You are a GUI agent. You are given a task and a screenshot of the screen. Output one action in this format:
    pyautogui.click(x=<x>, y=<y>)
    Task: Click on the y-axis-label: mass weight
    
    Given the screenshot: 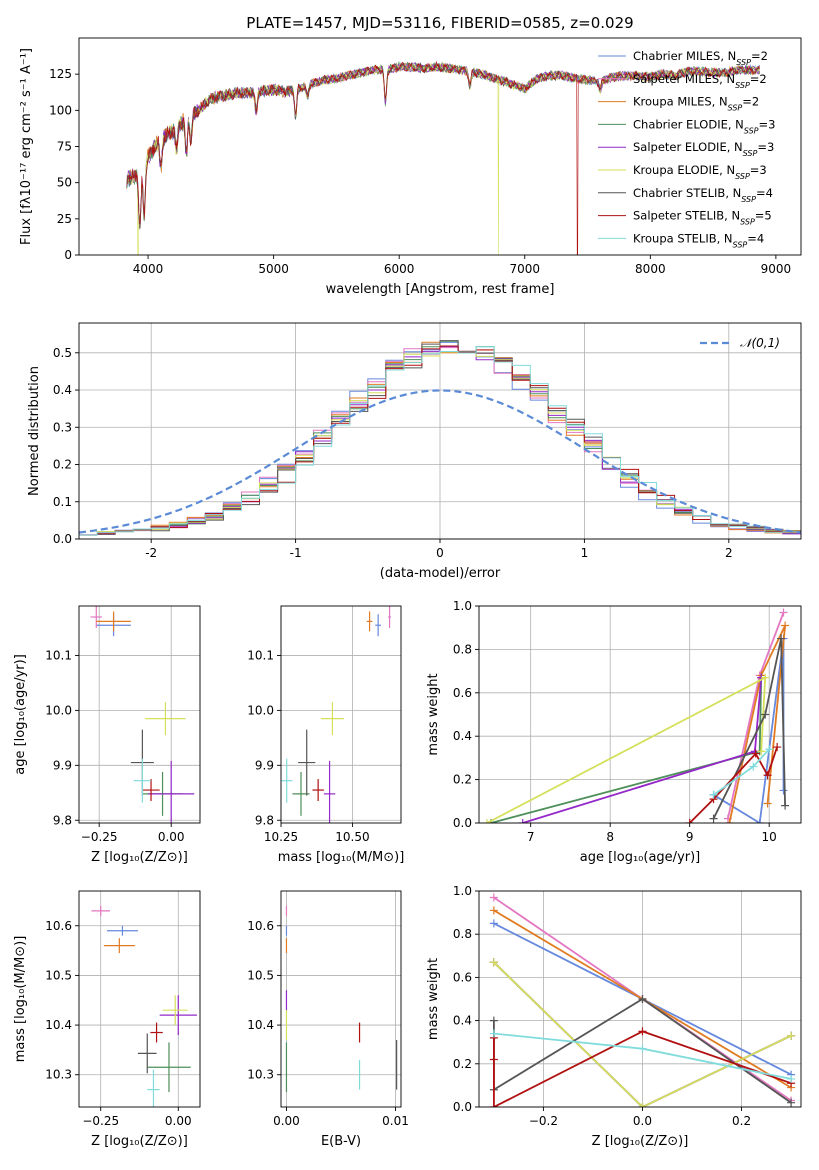 What is the action you would take?
    pyautogui.click(x=433, y=714)
    